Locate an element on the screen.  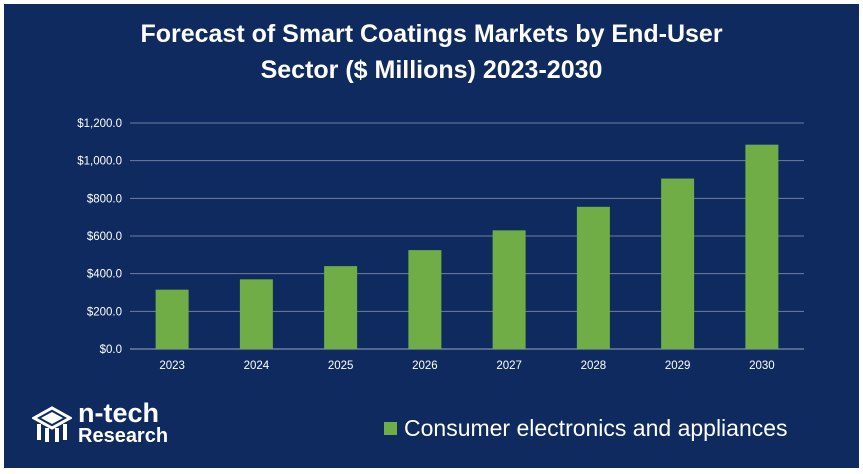
x-tick-label: 2026 is located at coordinates (425, 366).